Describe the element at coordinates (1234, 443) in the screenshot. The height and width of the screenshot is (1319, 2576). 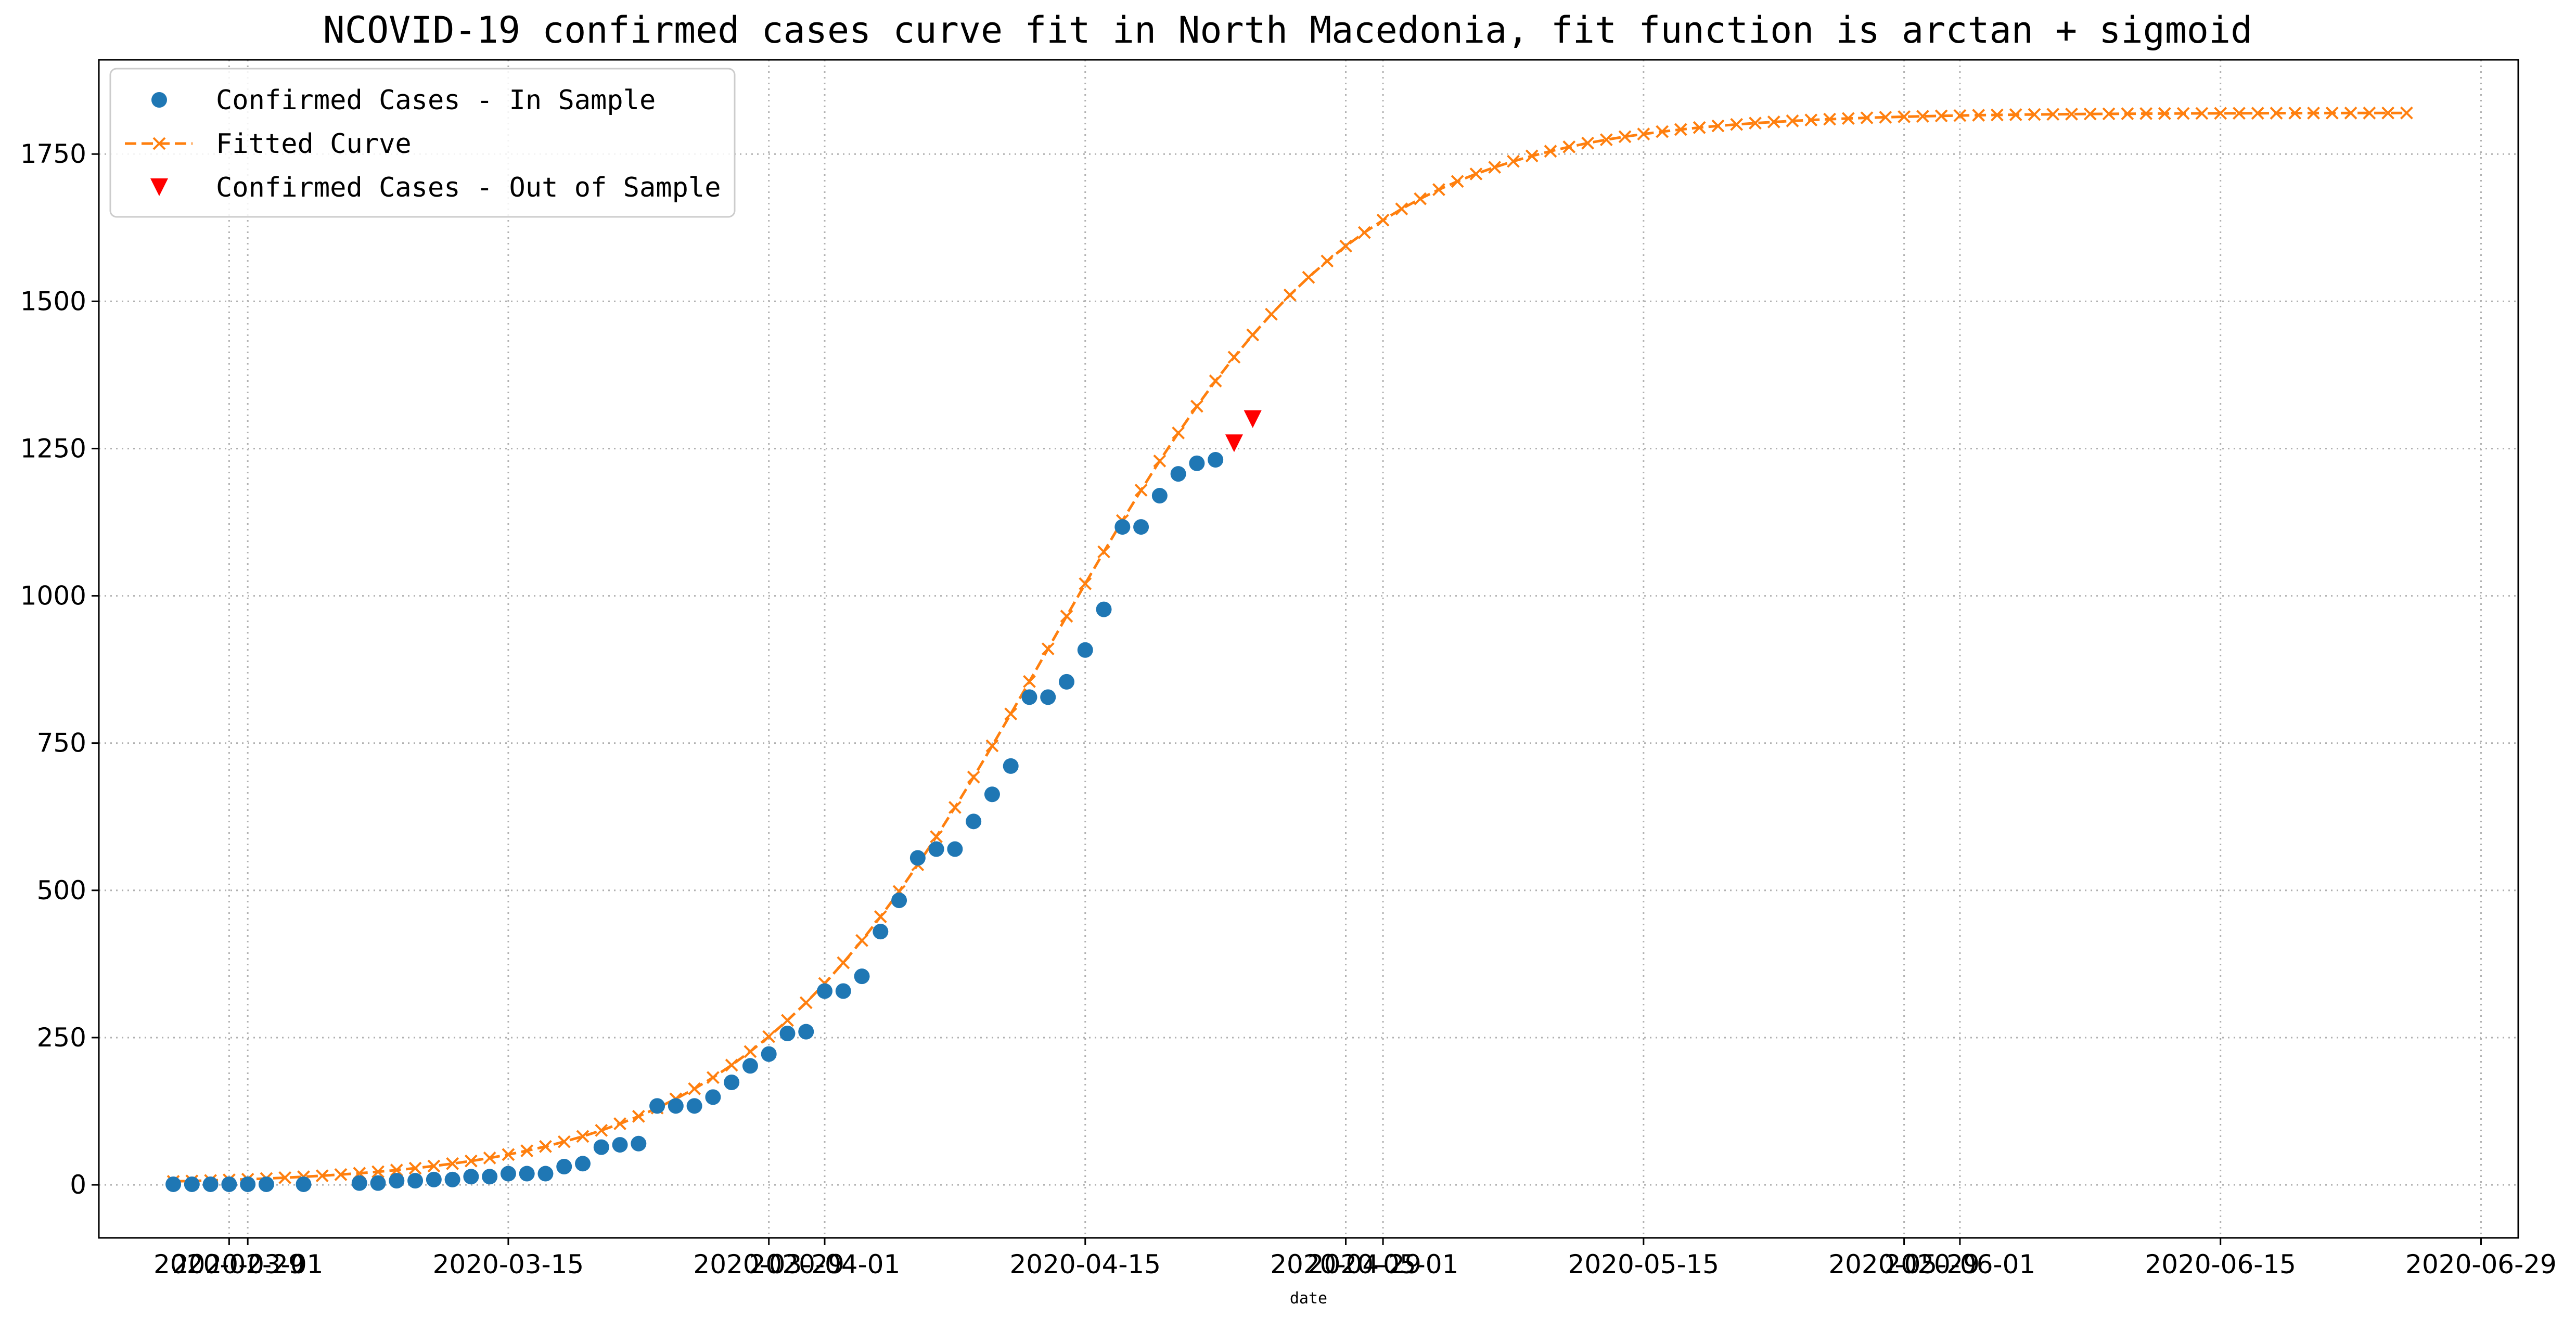
I see `out-of-sample-point` at that location.